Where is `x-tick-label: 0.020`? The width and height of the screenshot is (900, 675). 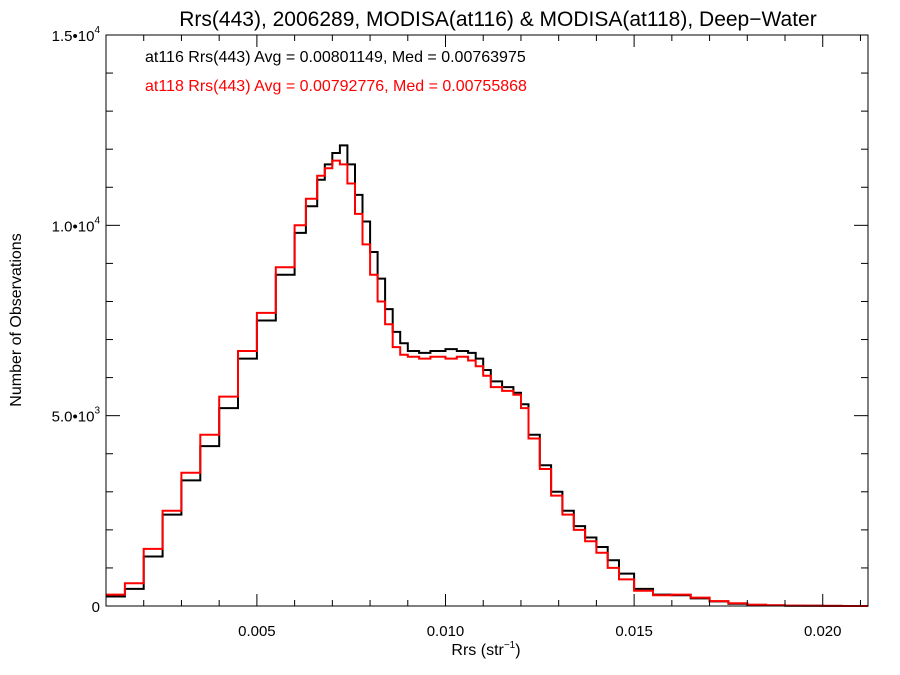 x-tick-label: 0.020 is located at coordinates (823, 631).